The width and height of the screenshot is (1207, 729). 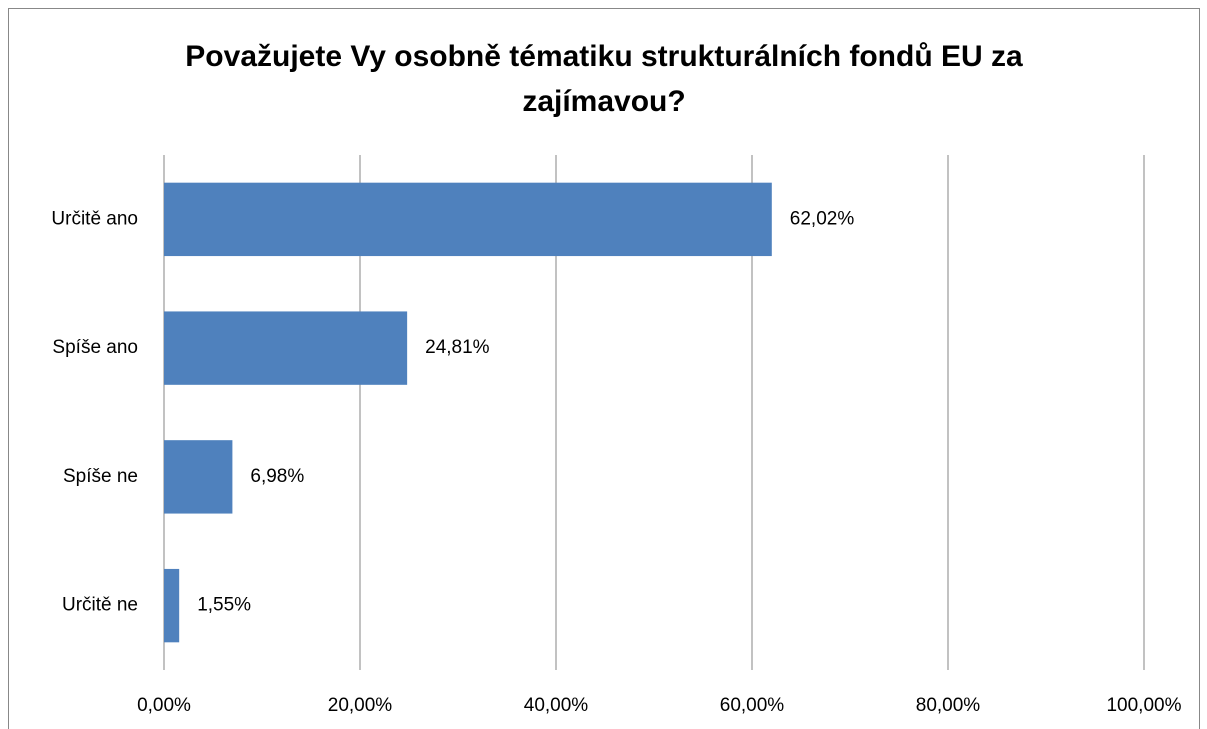 I want to click on y-tick-label: Určitě ano, so click(x=94, y=218).